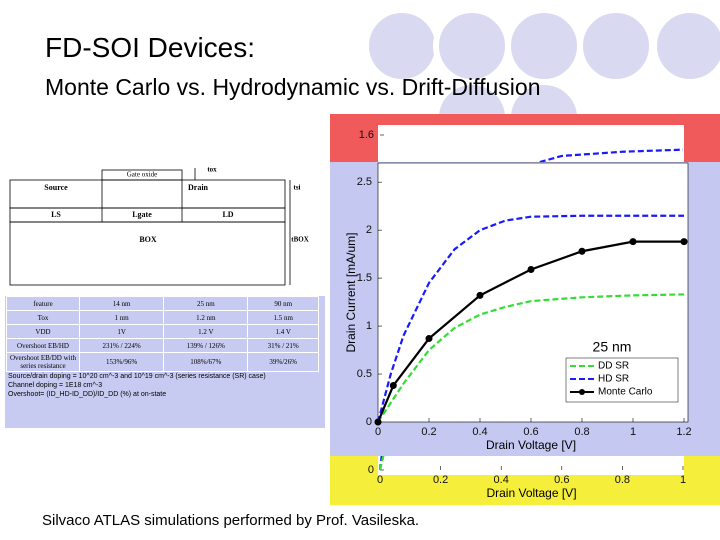  Describe the element at coordinates (283, 331) in the screenshot. I see `table-cell: 1.4 V` at that location.